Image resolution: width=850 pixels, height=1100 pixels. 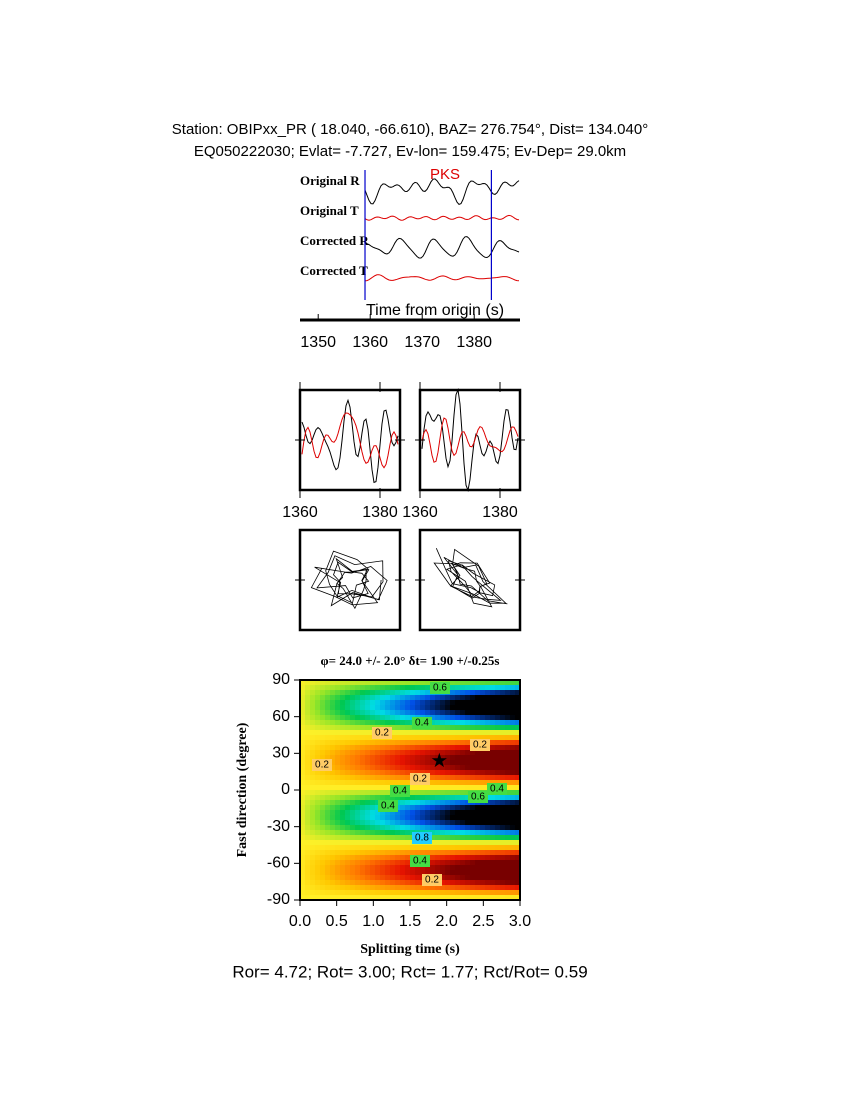 I want to click on x-tick-label: 1.5, so click(x=410, y=921).